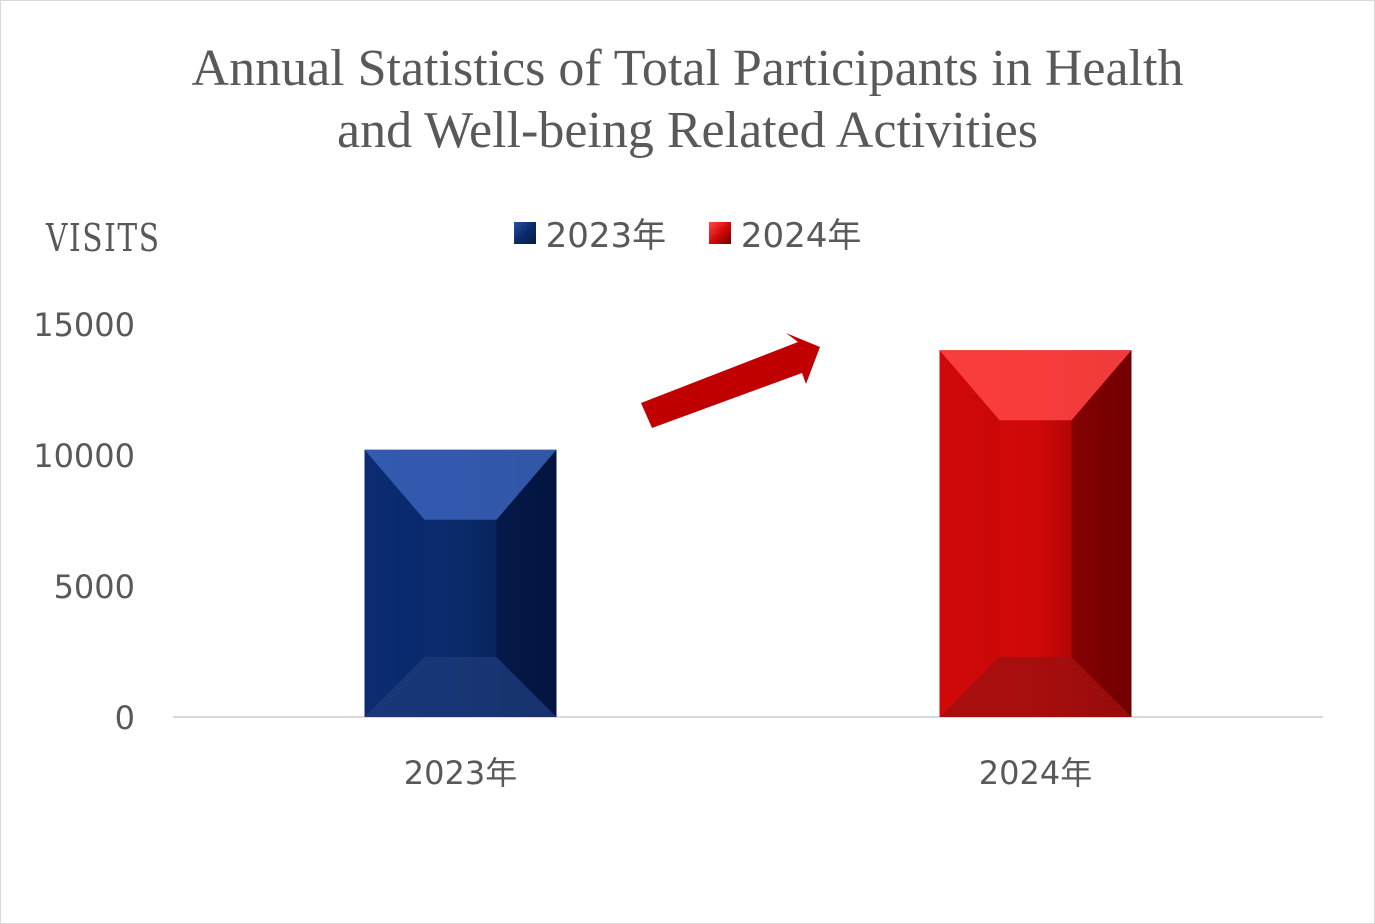 This screenshot has height=924, width=1375. Describe the element at coordinates (103, 238) in the screenshot. I see `y-axis-label: VISITS` at that location.